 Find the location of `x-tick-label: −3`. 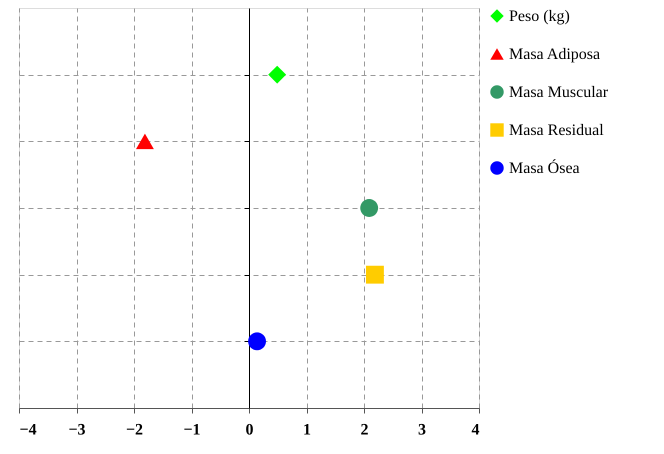

x-tick-label: −3 is located at coordinates (77, 430).